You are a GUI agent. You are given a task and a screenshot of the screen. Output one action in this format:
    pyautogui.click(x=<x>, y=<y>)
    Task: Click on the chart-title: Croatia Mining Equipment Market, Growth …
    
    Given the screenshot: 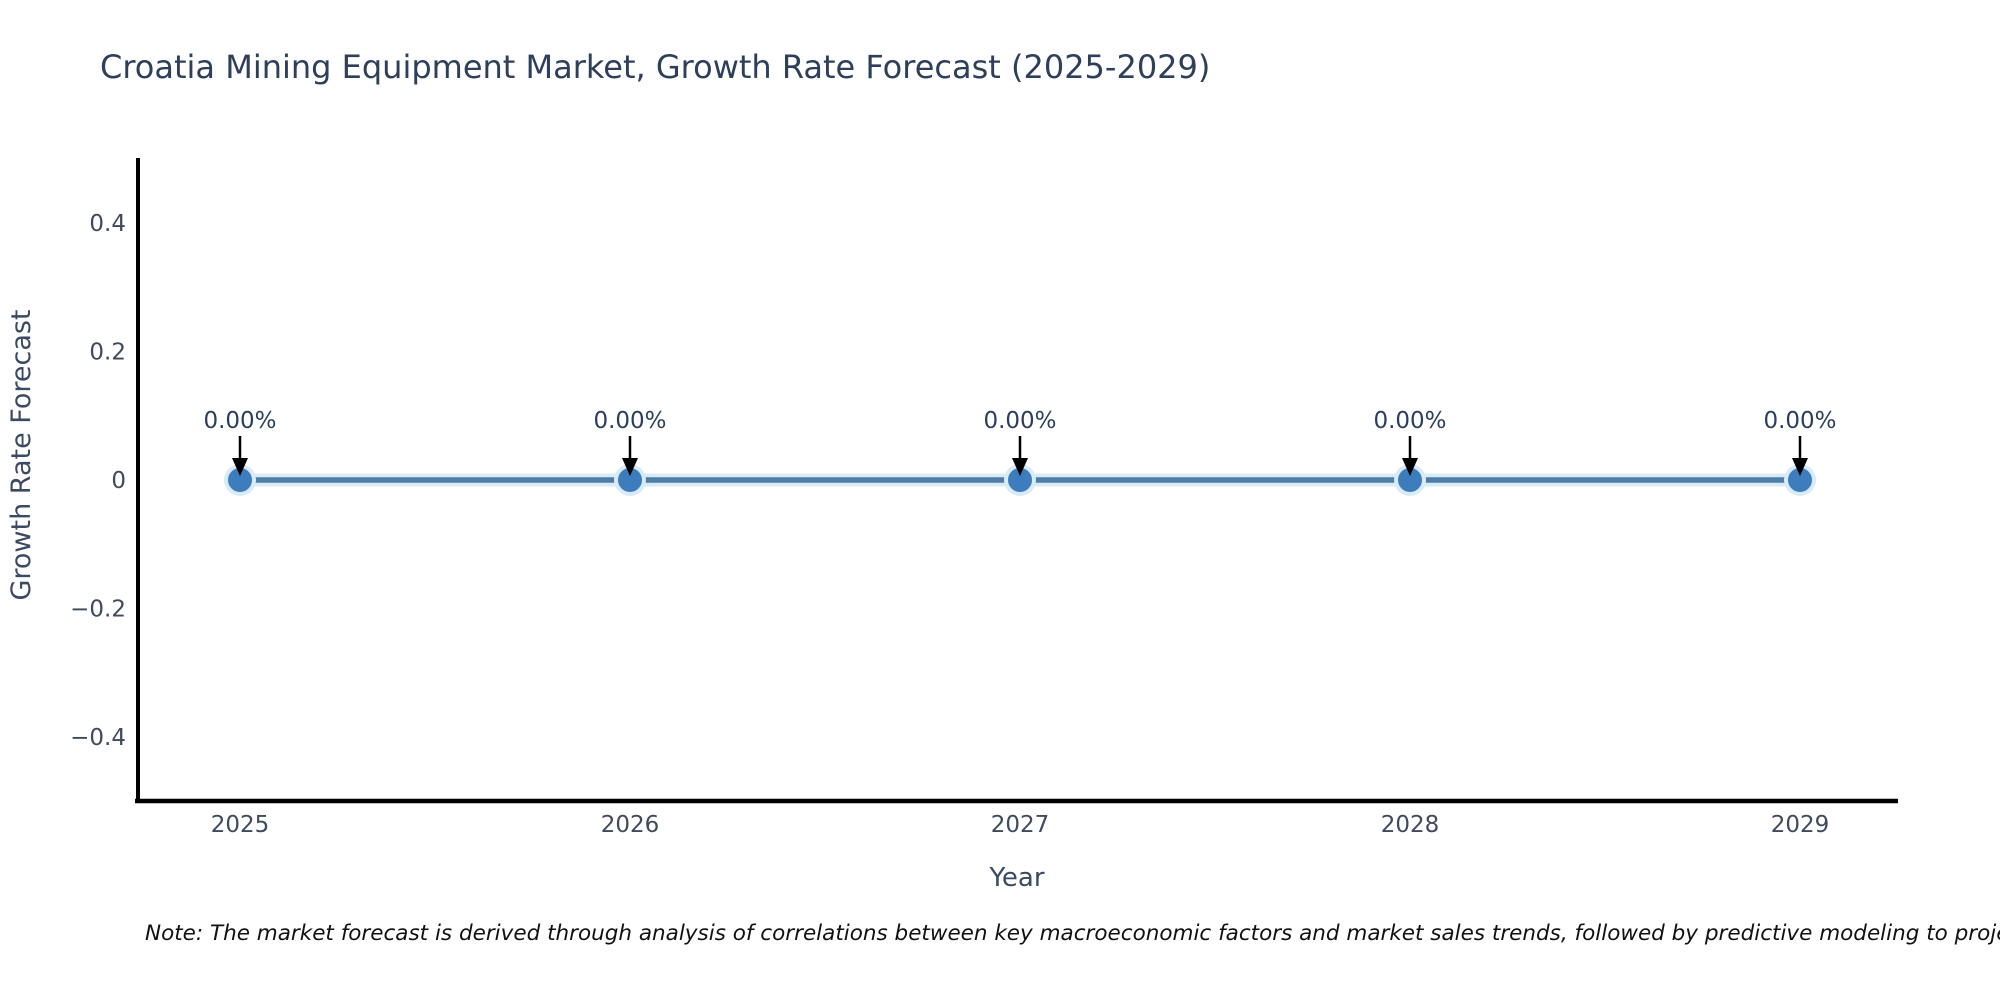 What is the action you would take?
    pyautogui.click(x=655, y=67)
    